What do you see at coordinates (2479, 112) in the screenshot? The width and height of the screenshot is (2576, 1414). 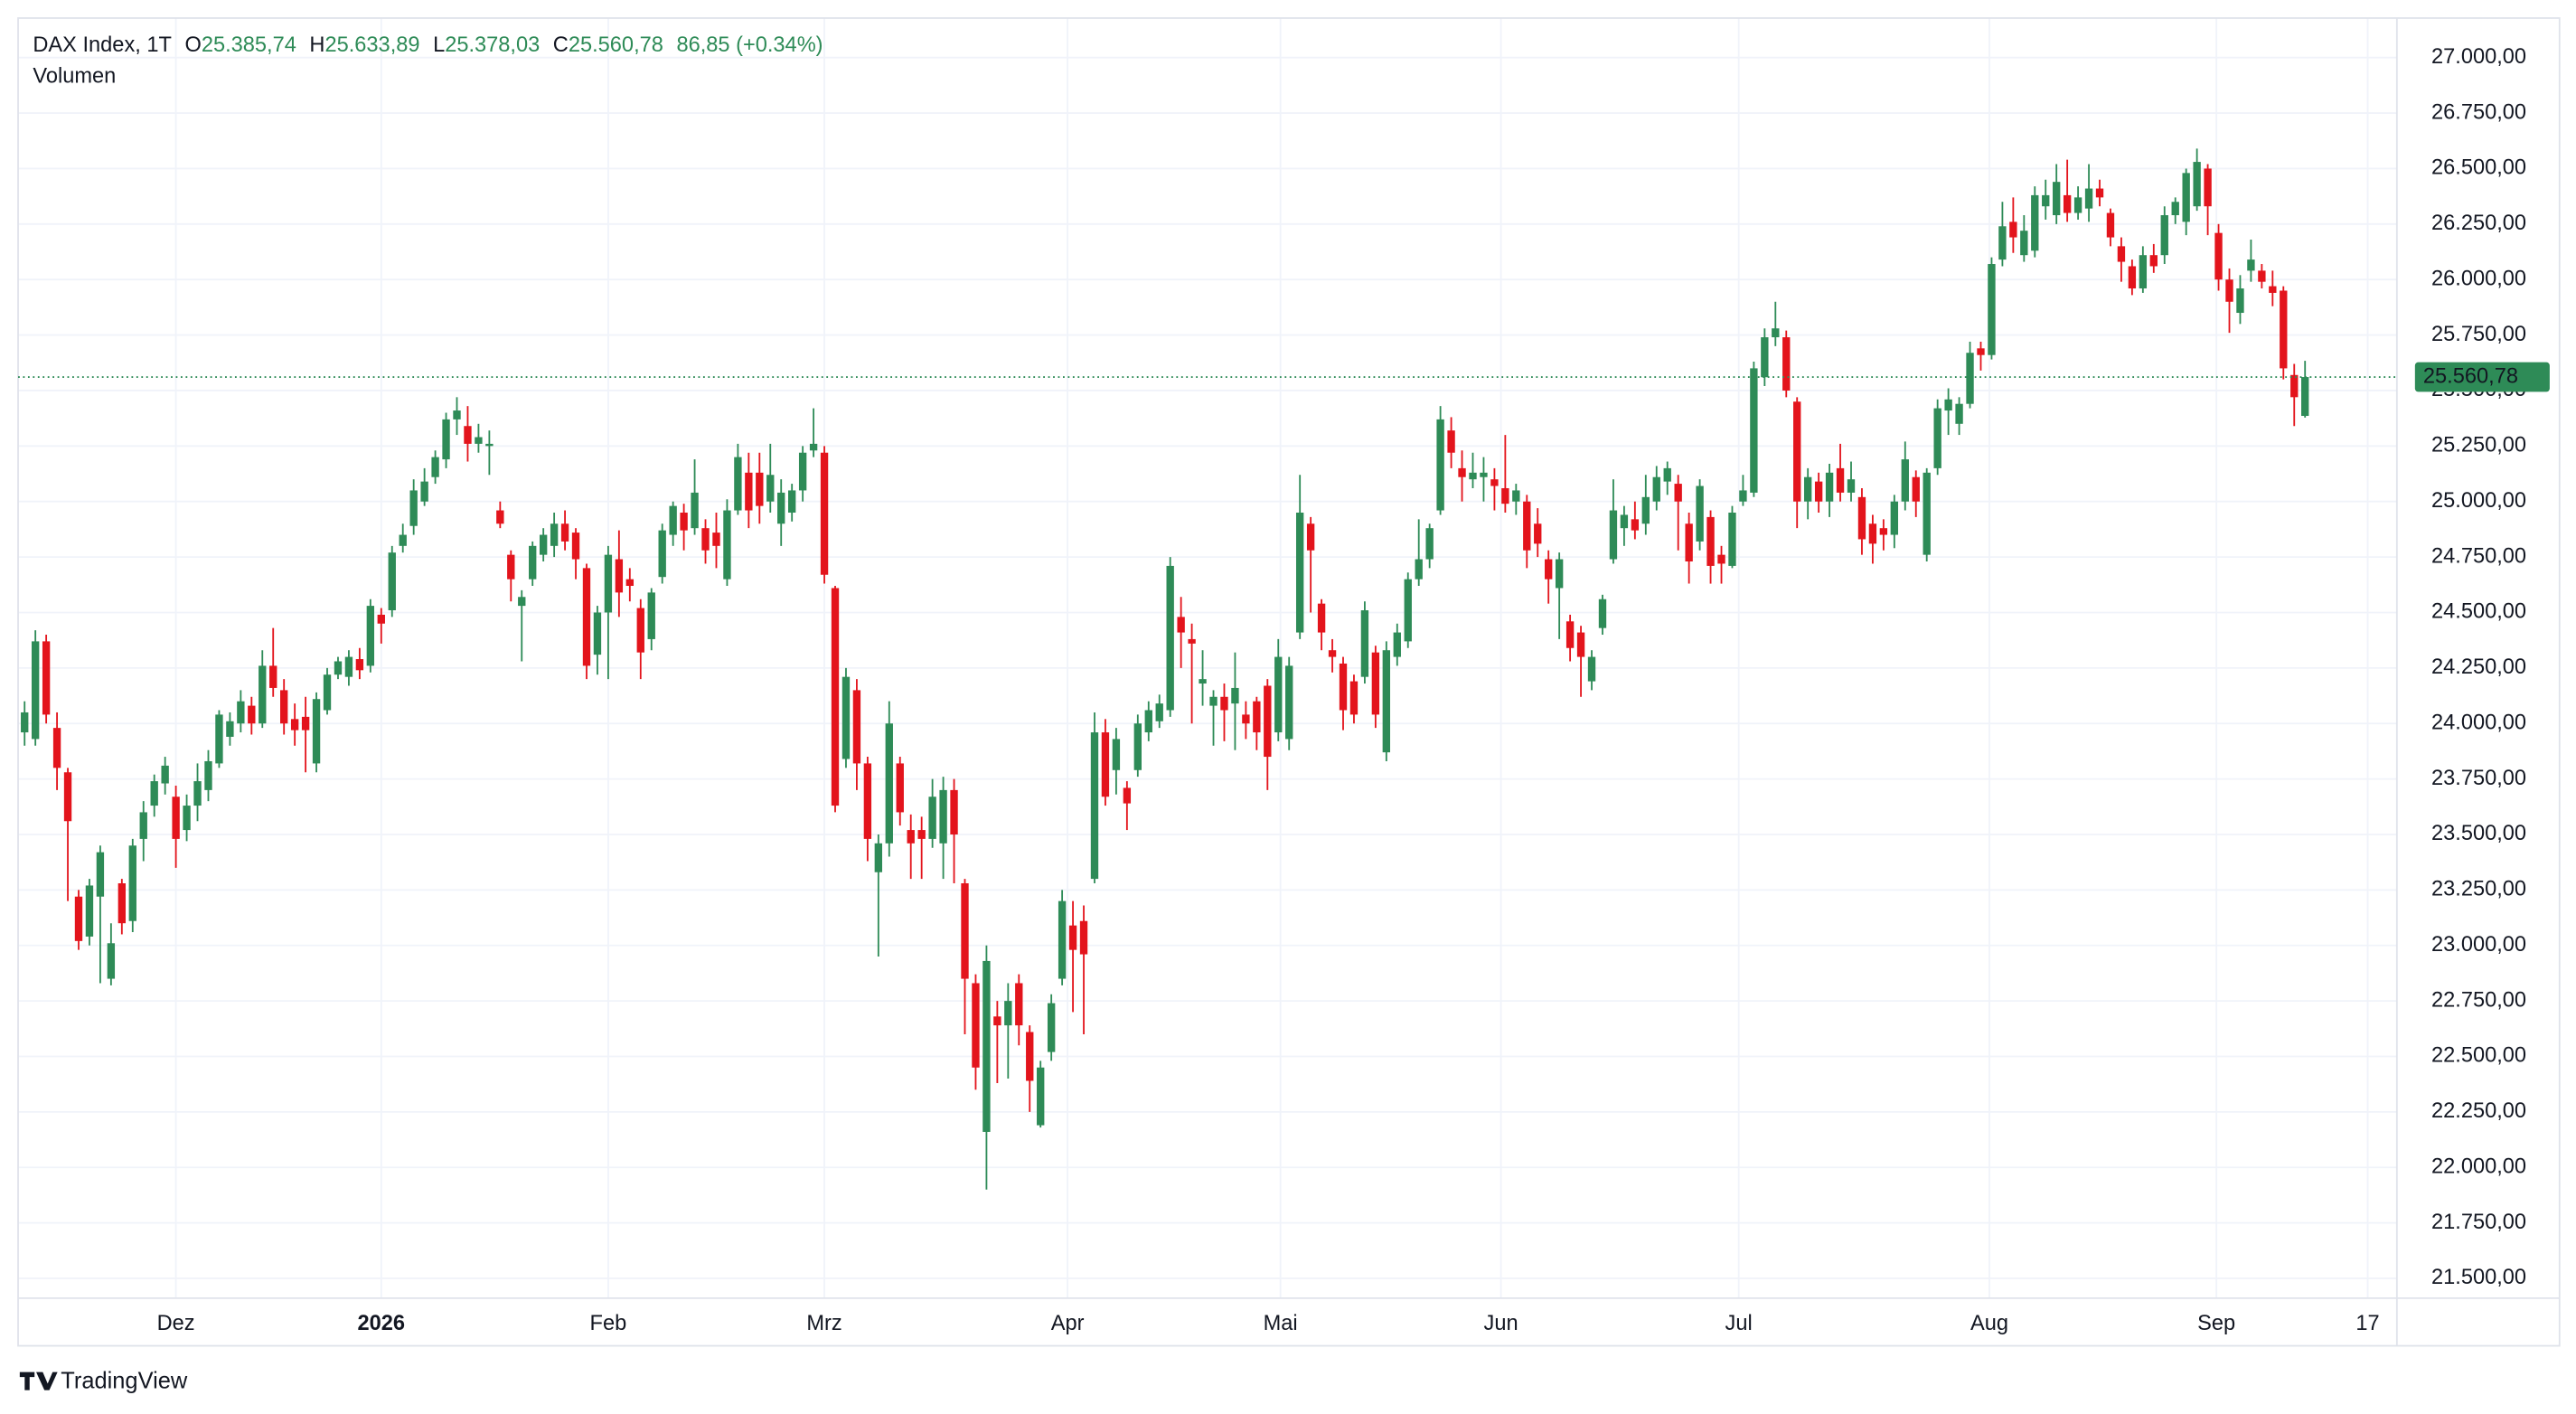 I see `y-tick-label: 26.750,00` at bounding box center [2479, 112].